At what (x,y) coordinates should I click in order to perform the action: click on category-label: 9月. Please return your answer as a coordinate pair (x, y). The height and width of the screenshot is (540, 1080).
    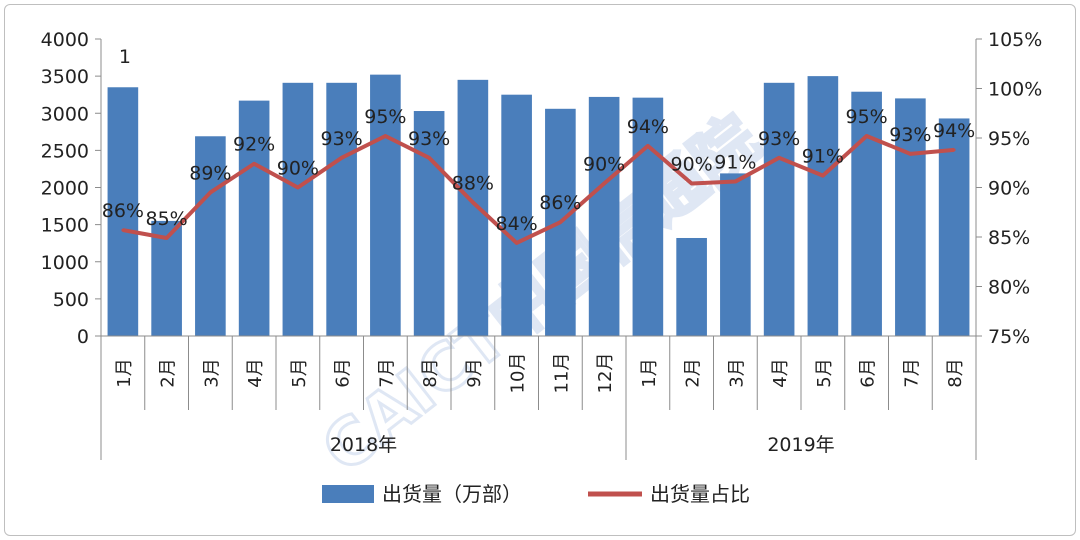
    Looking at the image, I should click on (474, 372).